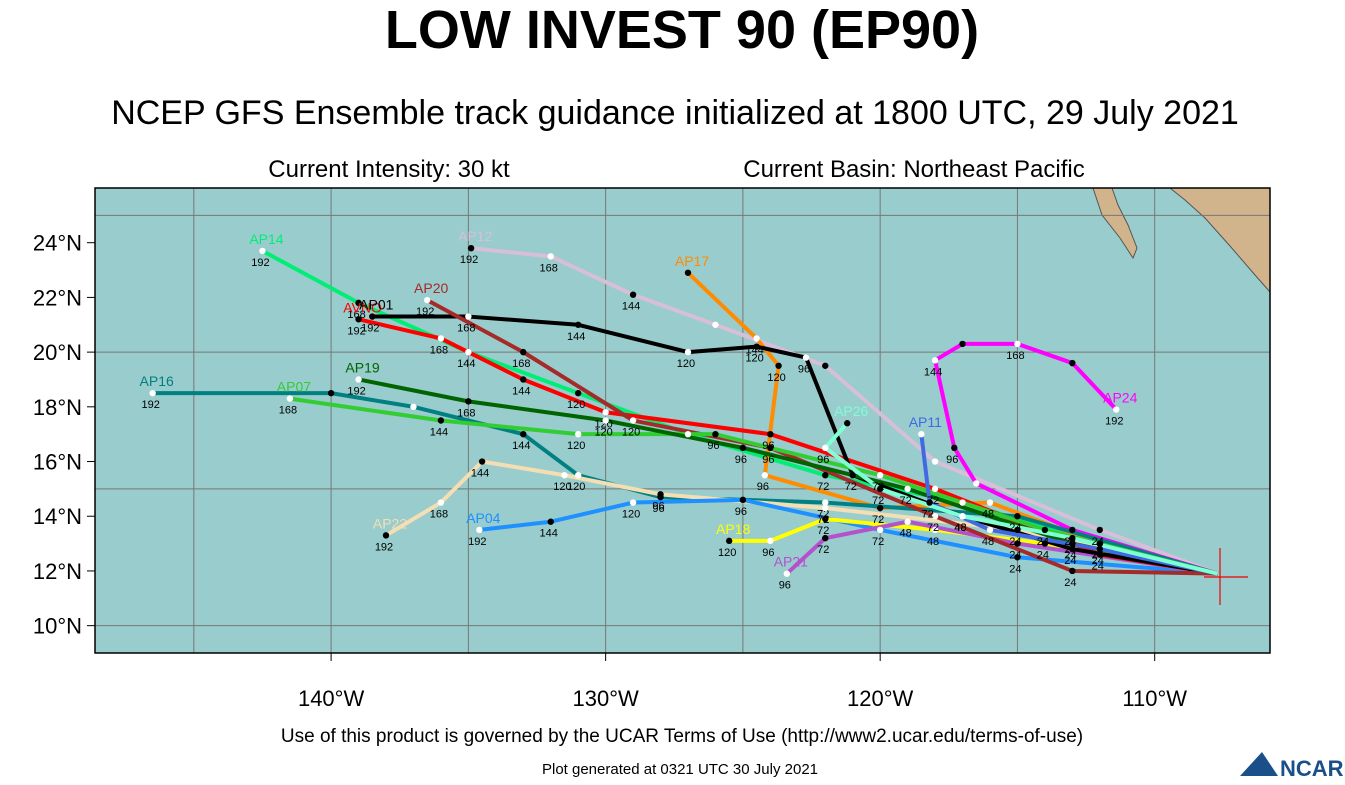  What do you see at coordinates (682, 30) in the screenshot?
I see `title: LOW INVEST 90 (EP90)` at bounding box center [682, 30].